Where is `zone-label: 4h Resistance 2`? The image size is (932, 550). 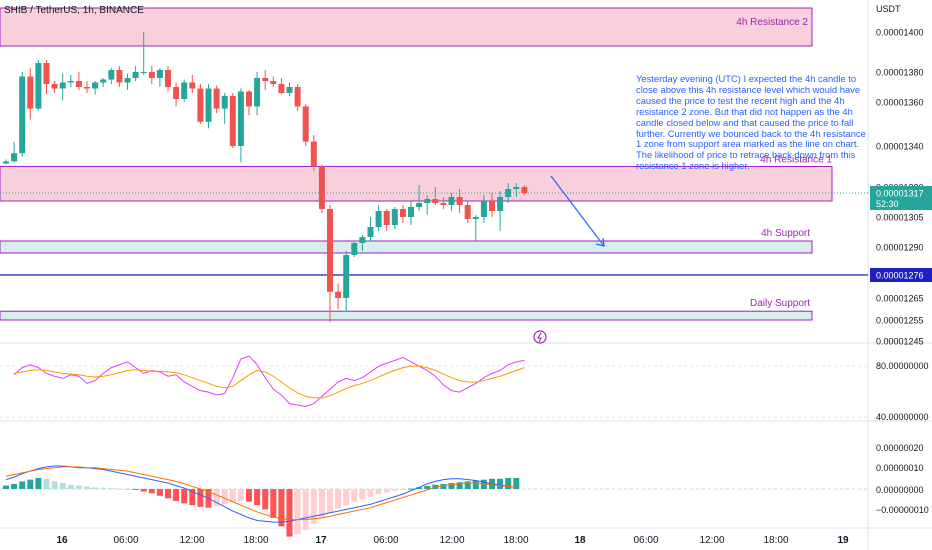
zone-label: 4h Resistance 2 is located at coordinates (772, 22).